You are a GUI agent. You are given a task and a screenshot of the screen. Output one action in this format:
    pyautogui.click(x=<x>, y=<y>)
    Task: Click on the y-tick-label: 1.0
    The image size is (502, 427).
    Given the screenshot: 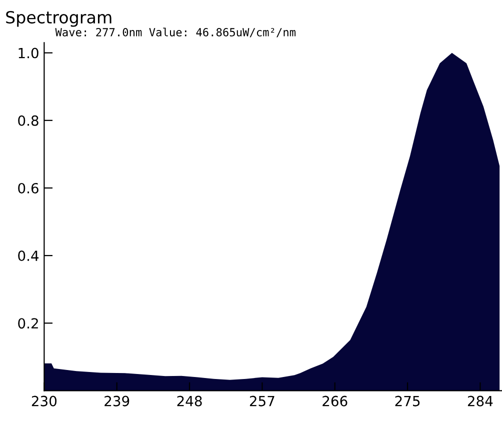 What is the action you would take?
    pyautogui.click(x=28, y=53)
    